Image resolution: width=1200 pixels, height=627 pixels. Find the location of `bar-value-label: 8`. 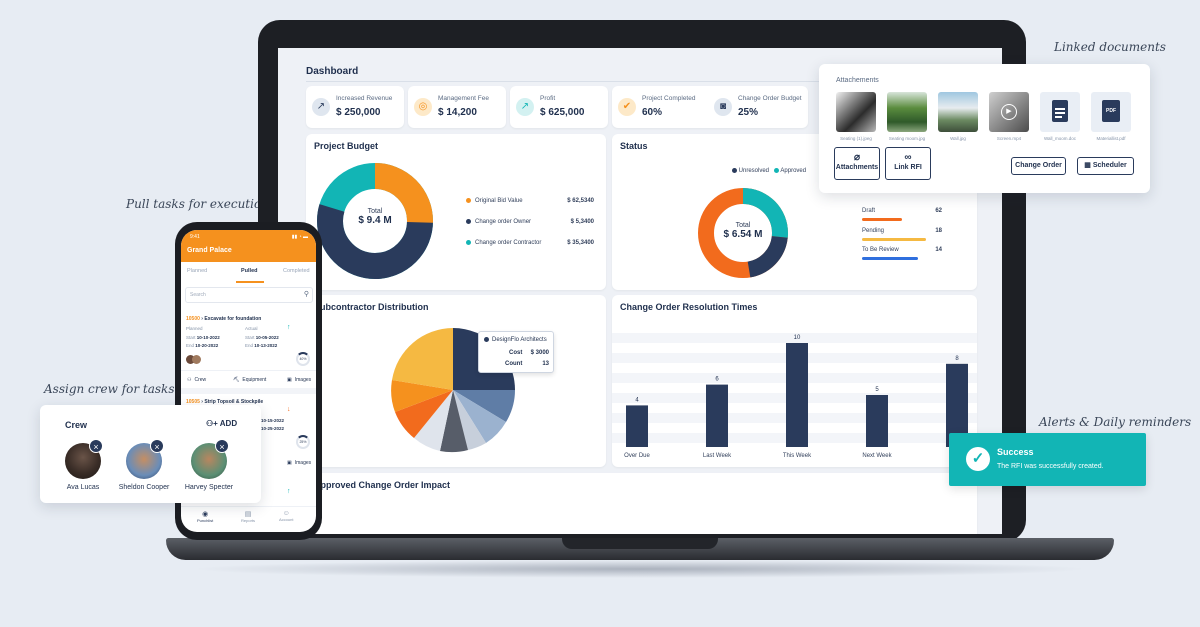

bar-value-label: 8 is located at coordinates (957, 359).